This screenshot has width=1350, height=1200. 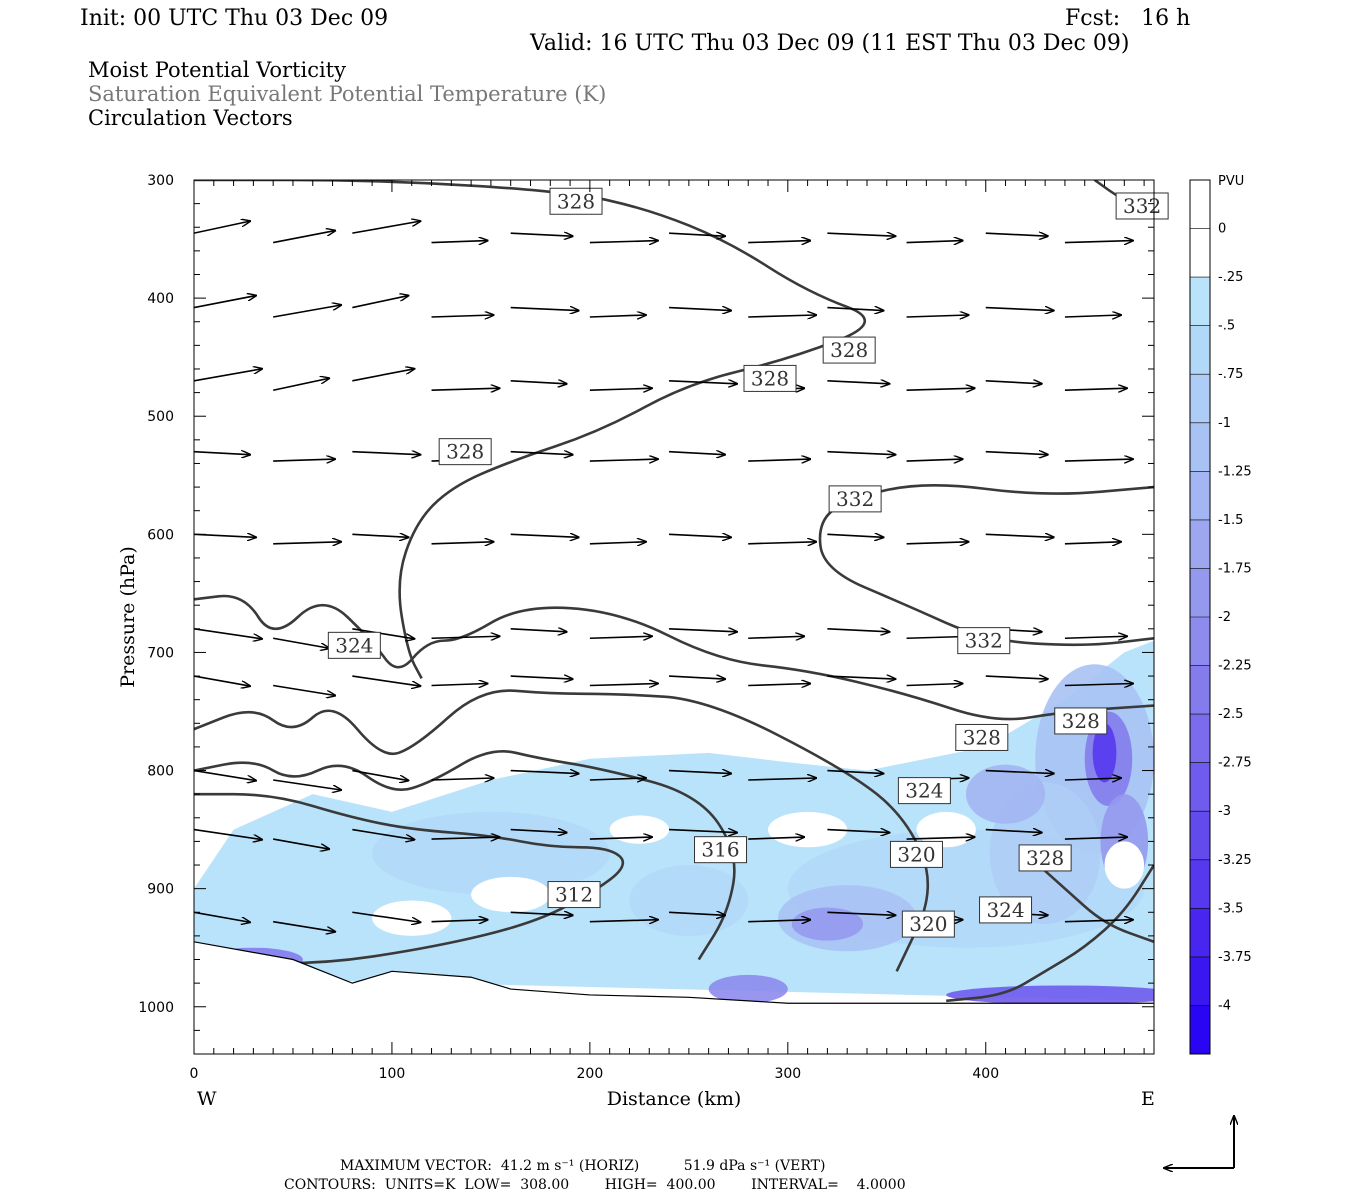 What do you see at coordinates (1224, 811) in the screenshot?
I see `colorbar-label: -3` at bounding box center [1224, 811].